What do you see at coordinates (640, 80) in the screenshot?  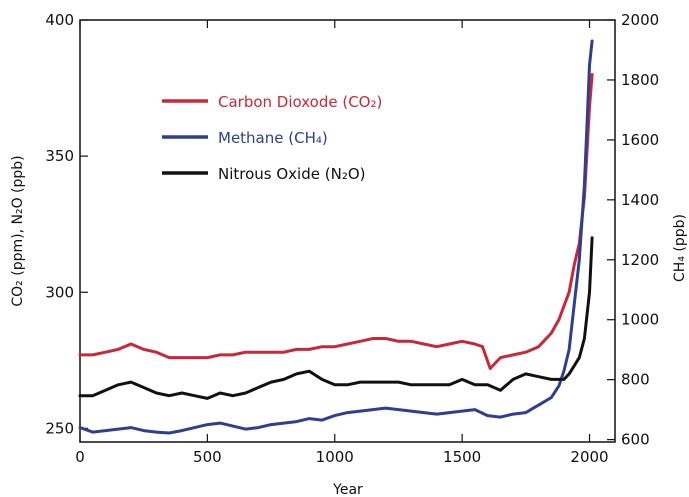 I see `y-right-tick-label: 1800` at bounding box center [640, 80].